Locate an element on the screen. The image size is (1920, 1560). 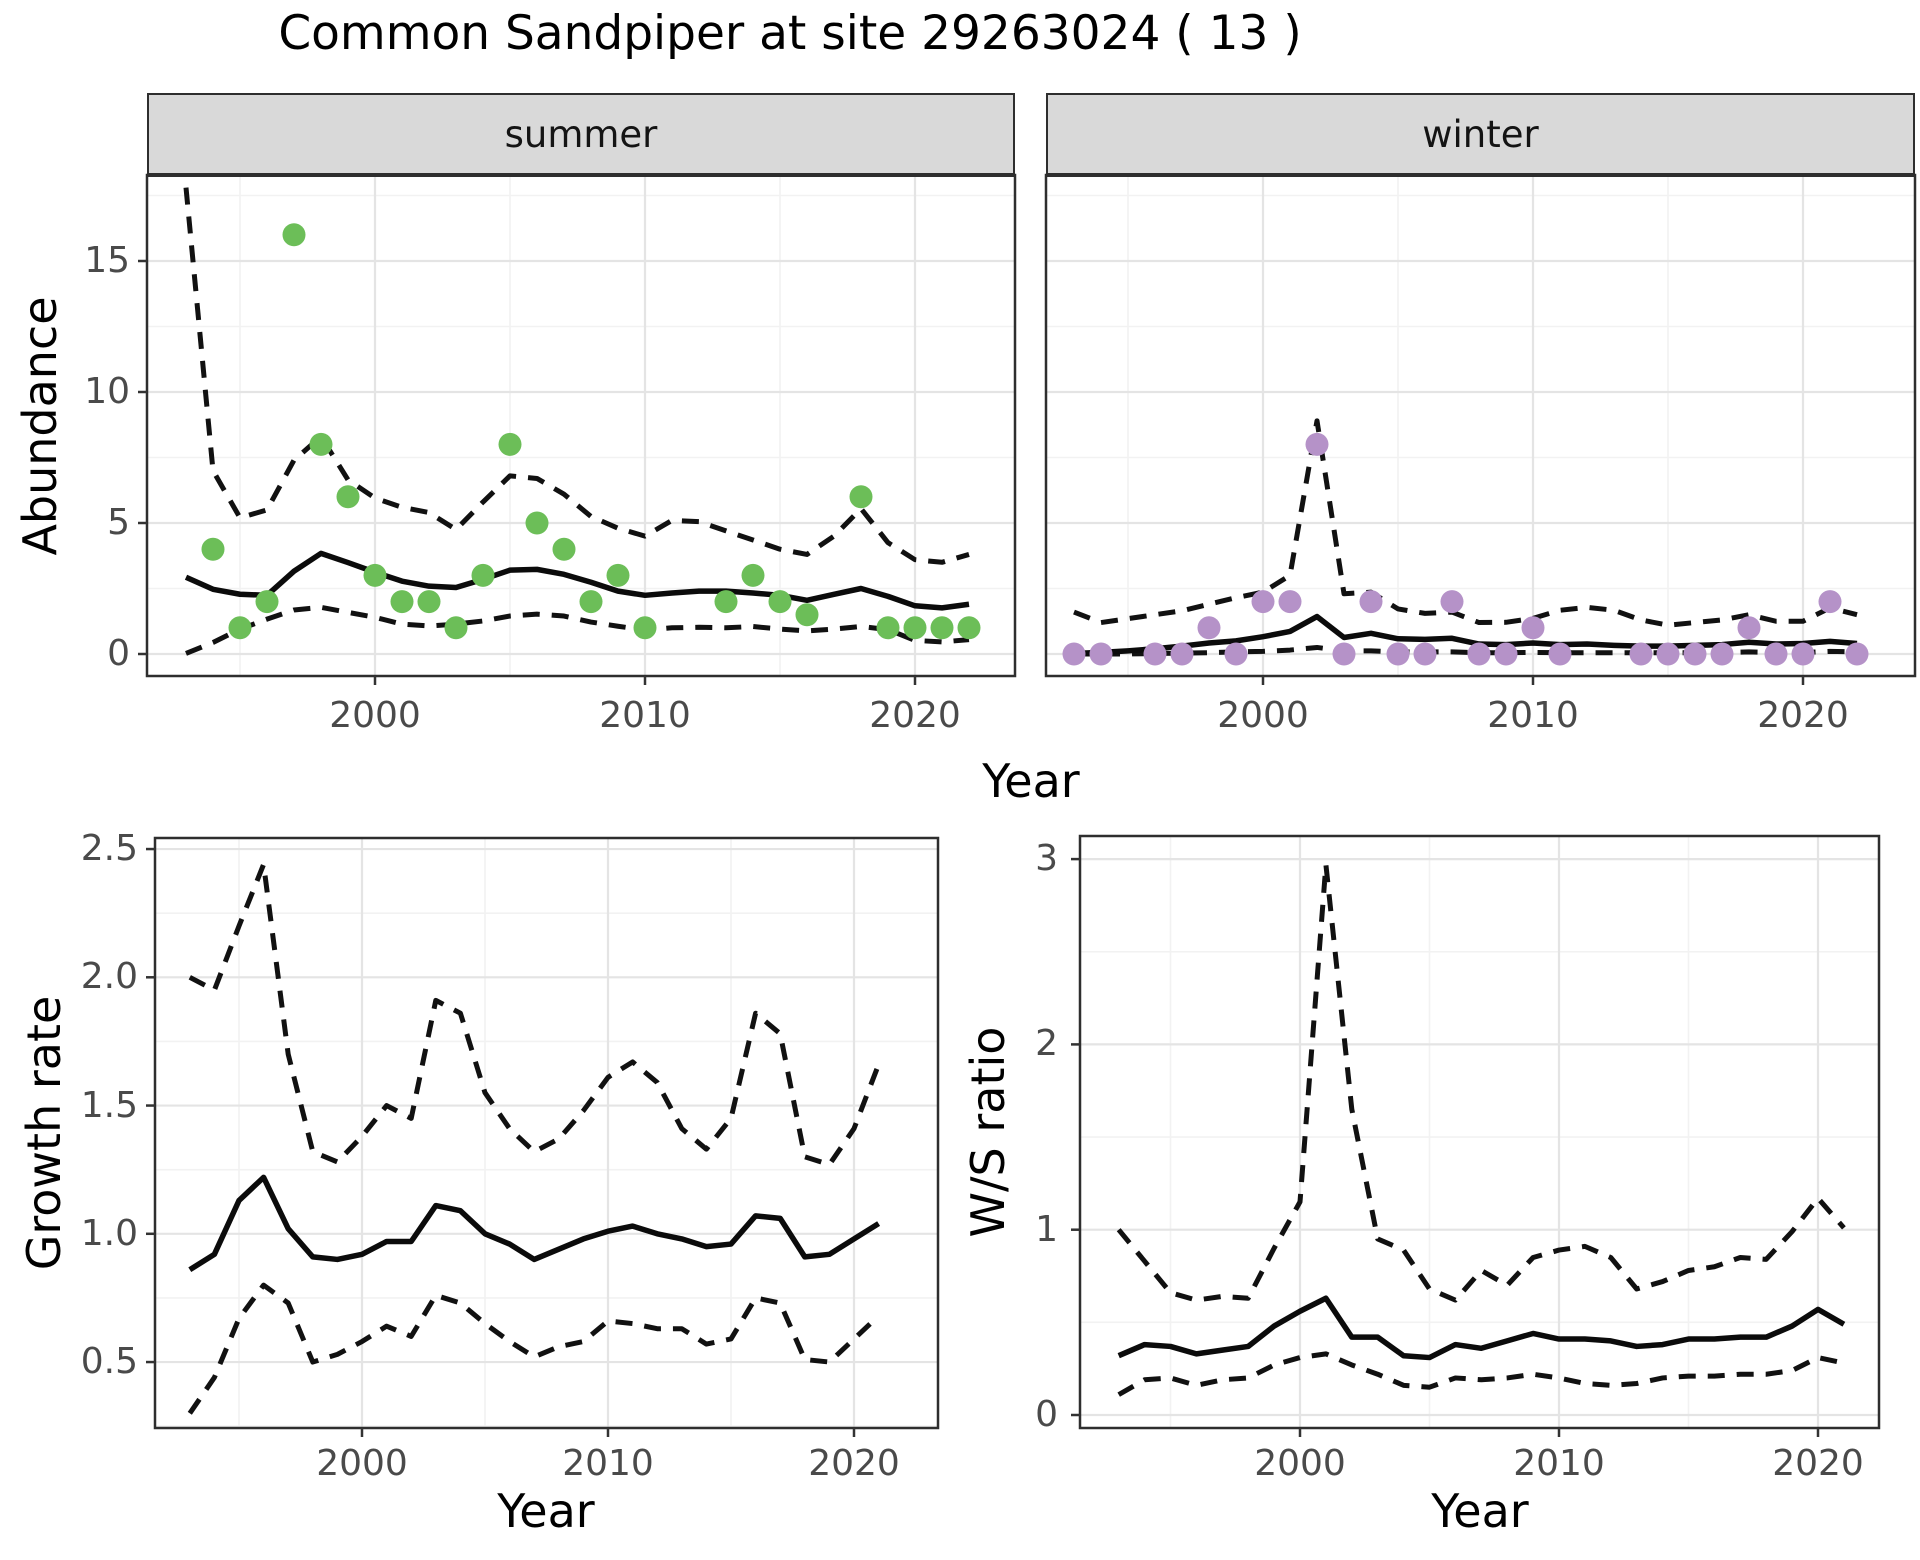
growth-rate-x-tick-label: 2020 is located at coordinates (854, 1463).